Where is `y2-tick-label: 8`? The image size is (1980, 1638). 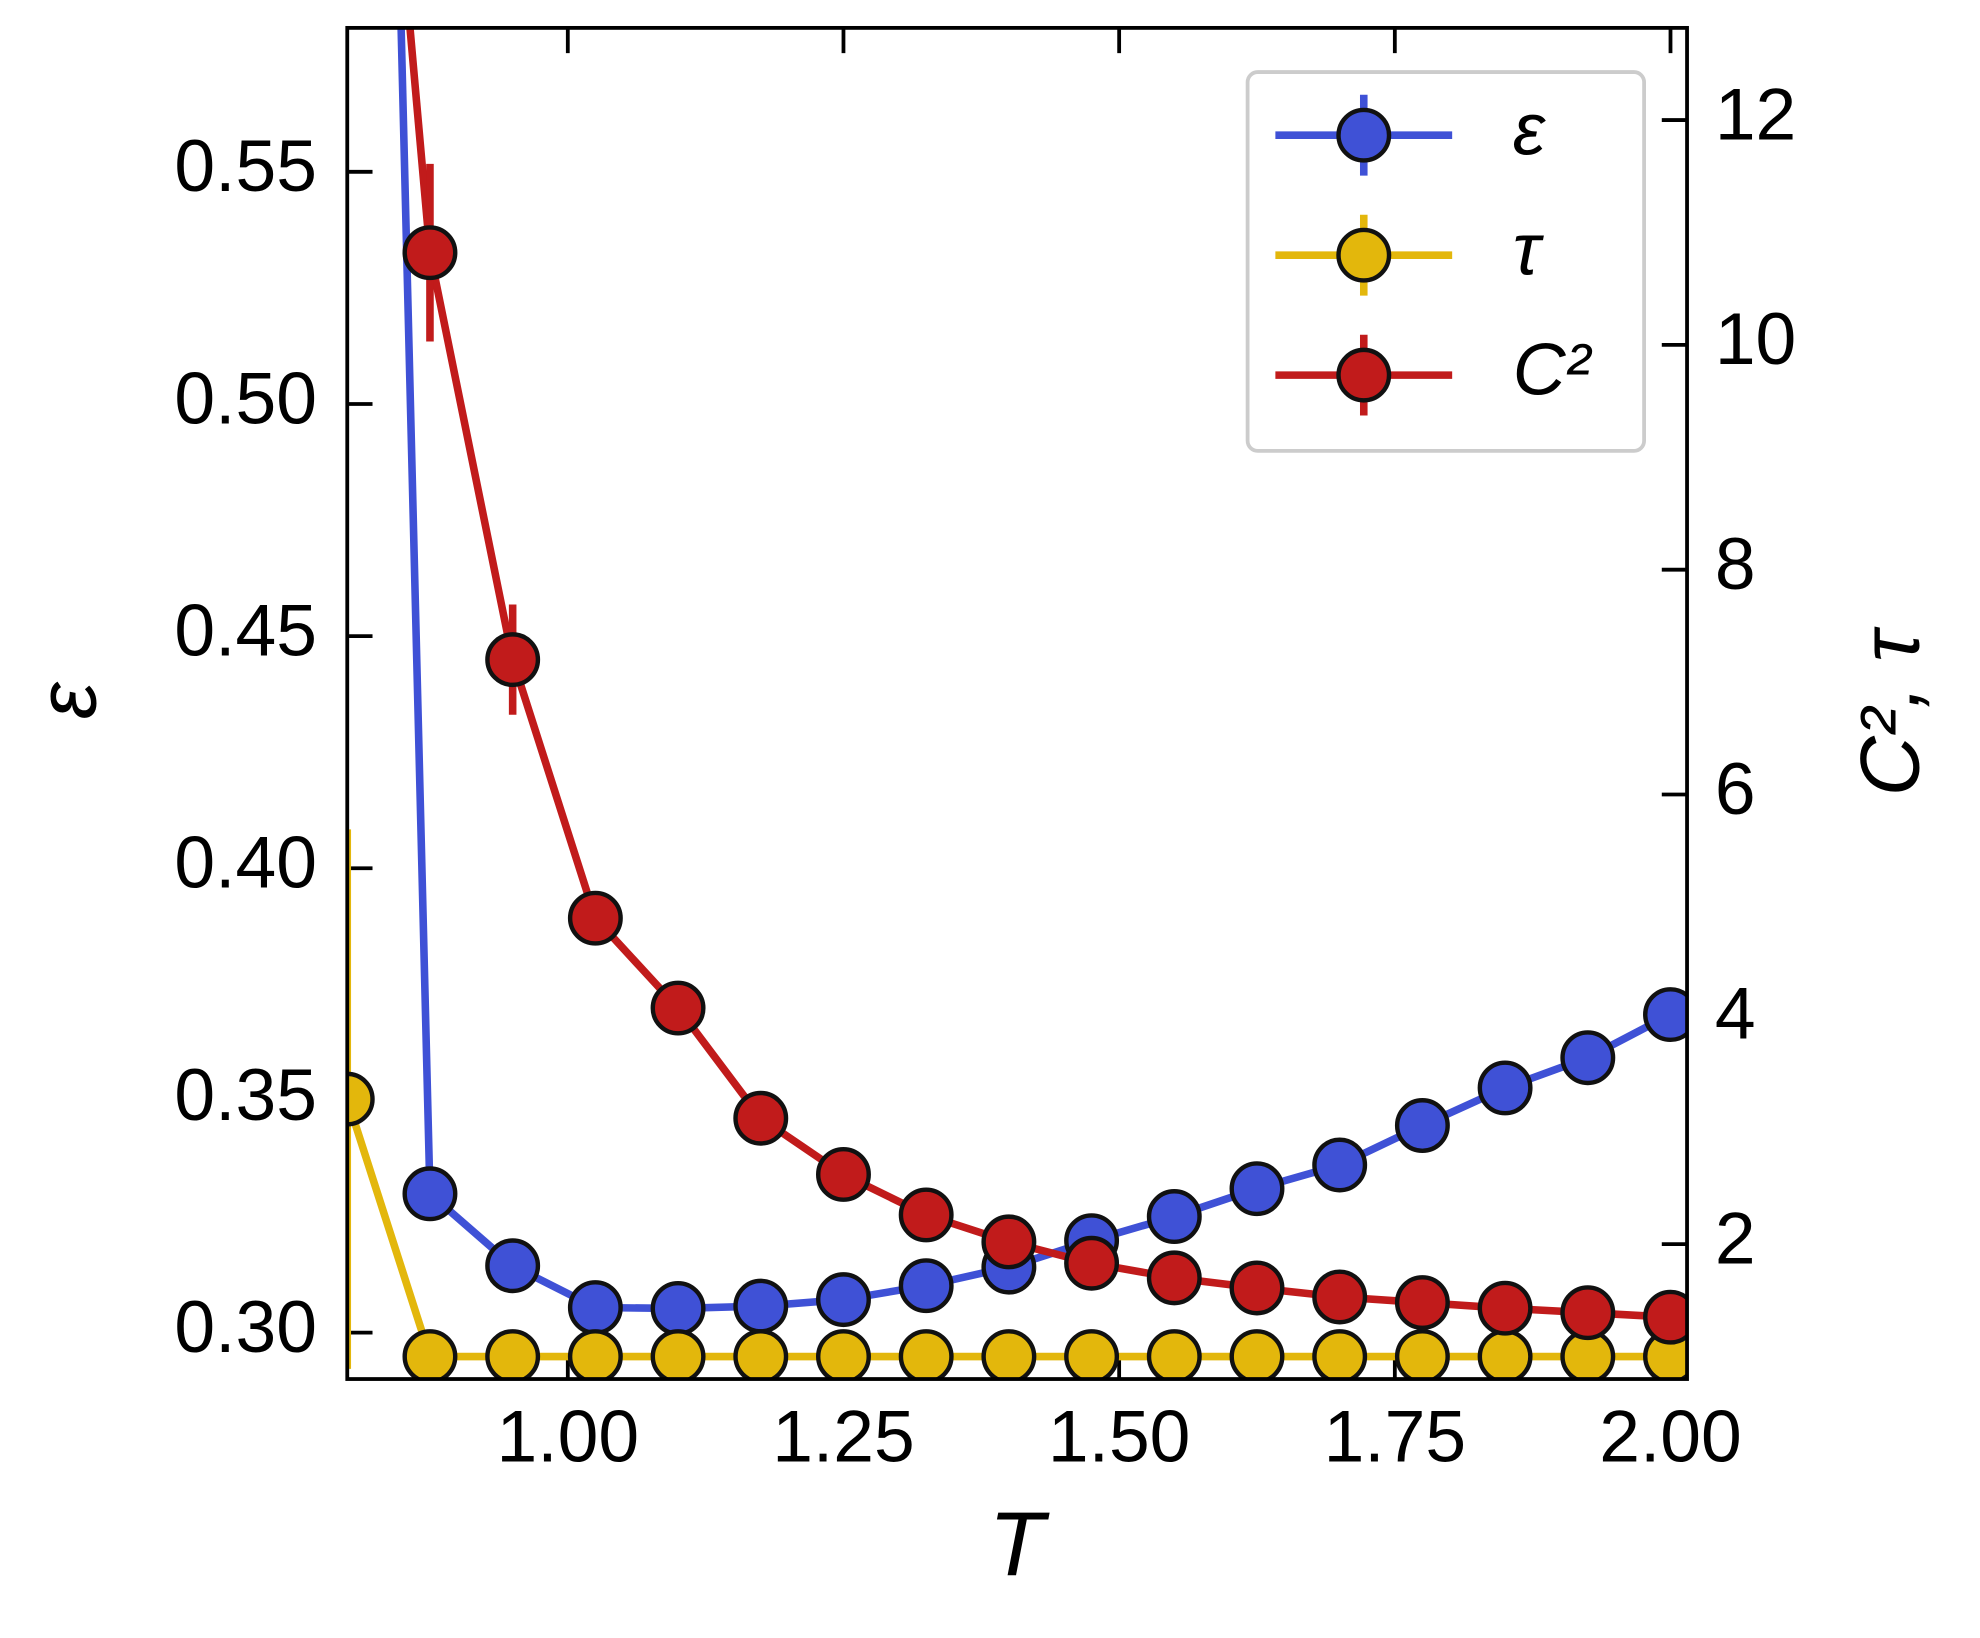
y2-tick-label: 8 is located at coordinates (1735, 564).